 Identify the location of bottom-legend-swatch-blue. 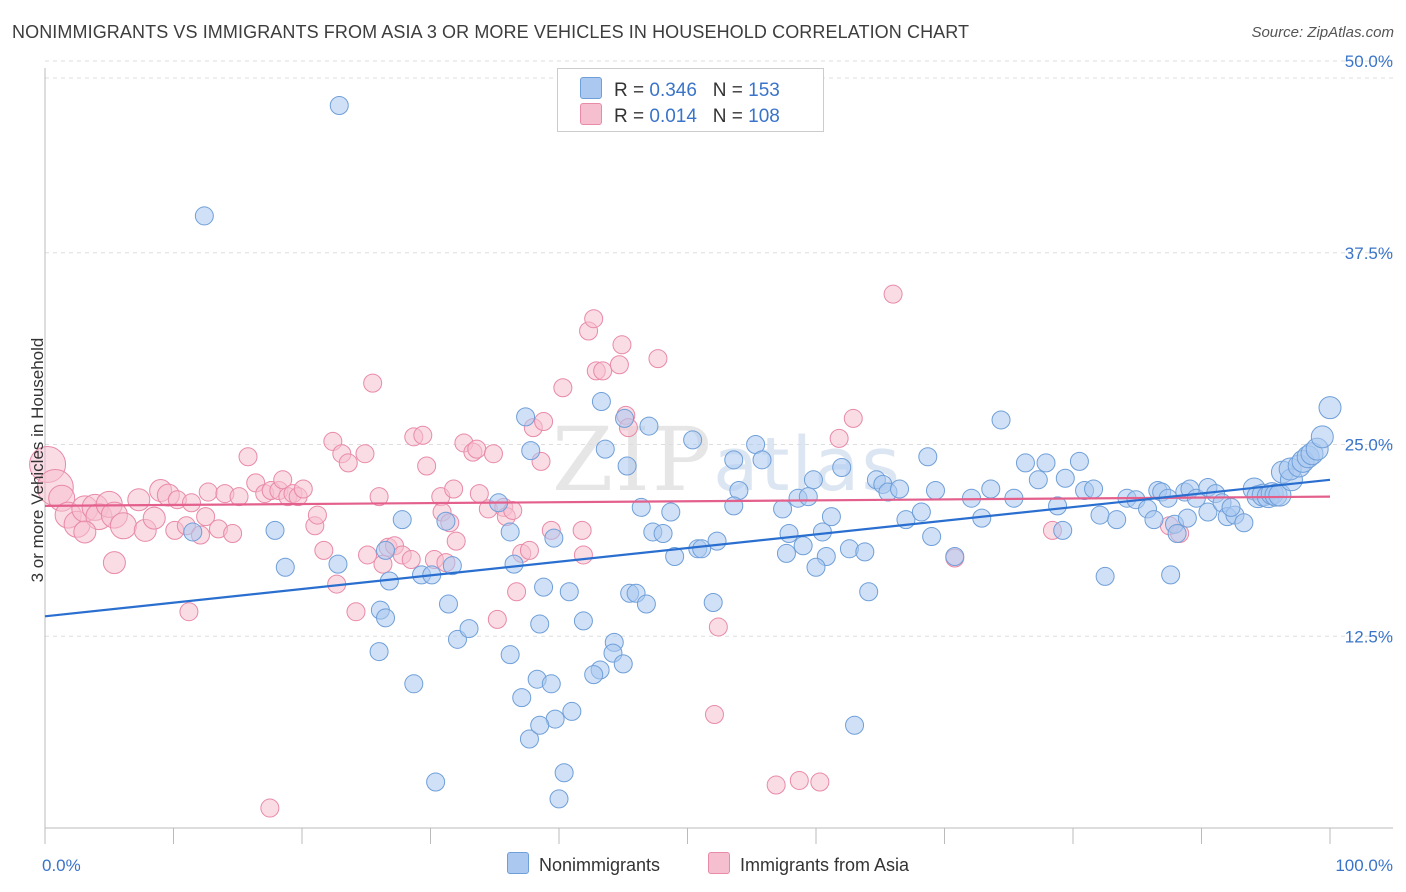
(518, 863).